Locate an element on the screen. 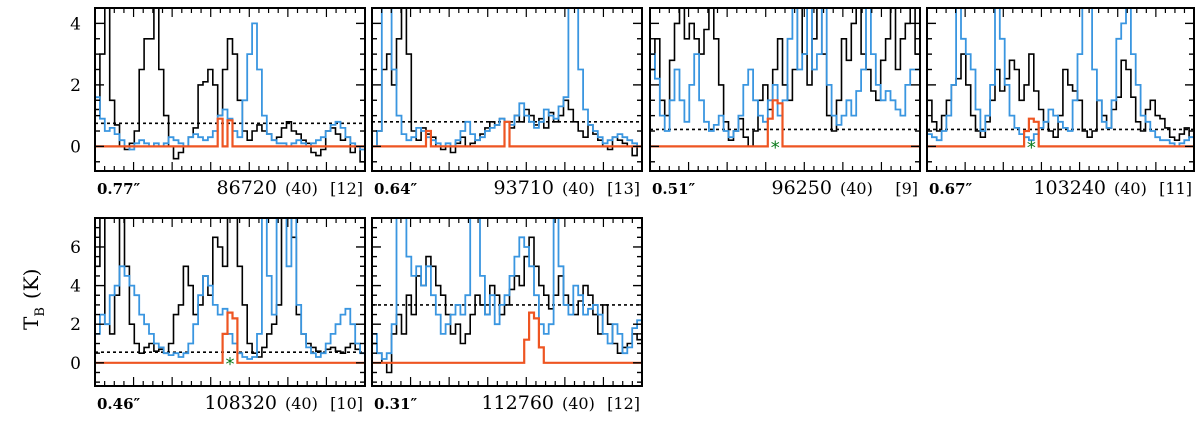 The height and width of the screenshot is (422, 1200). panel-108320: * 0 2 4 6 0.46″ 108320 (40) [10] is located at coordinates (218, 315).